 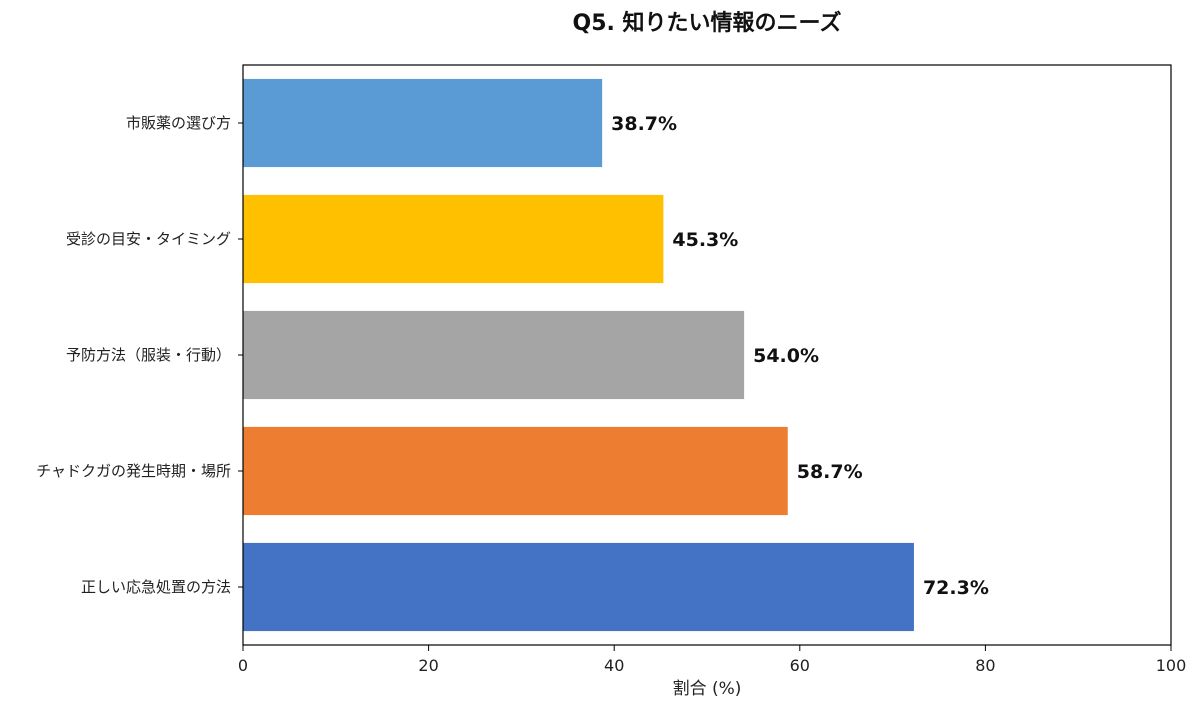 I want to click on x-axis-title: 割合 (%), so click(x=707, y=689).